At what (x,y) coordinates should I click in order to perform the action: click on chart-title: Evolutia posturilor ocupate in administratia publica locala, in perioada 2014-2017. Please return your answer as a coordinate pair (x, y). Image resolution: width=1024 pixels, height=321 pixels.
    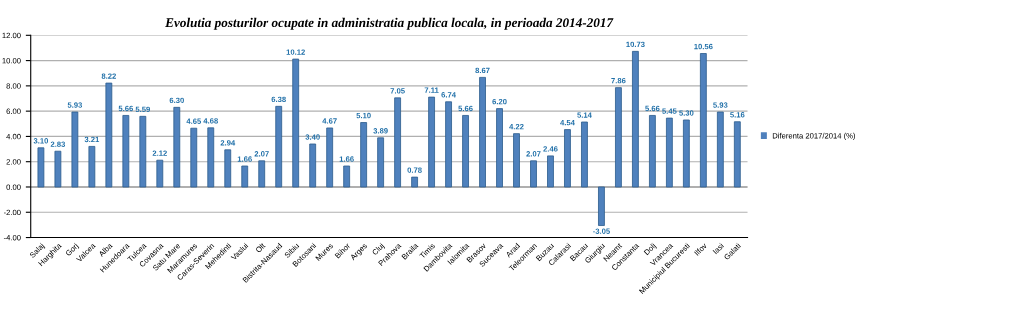
    Looking at the image, I should click on (389, 23).